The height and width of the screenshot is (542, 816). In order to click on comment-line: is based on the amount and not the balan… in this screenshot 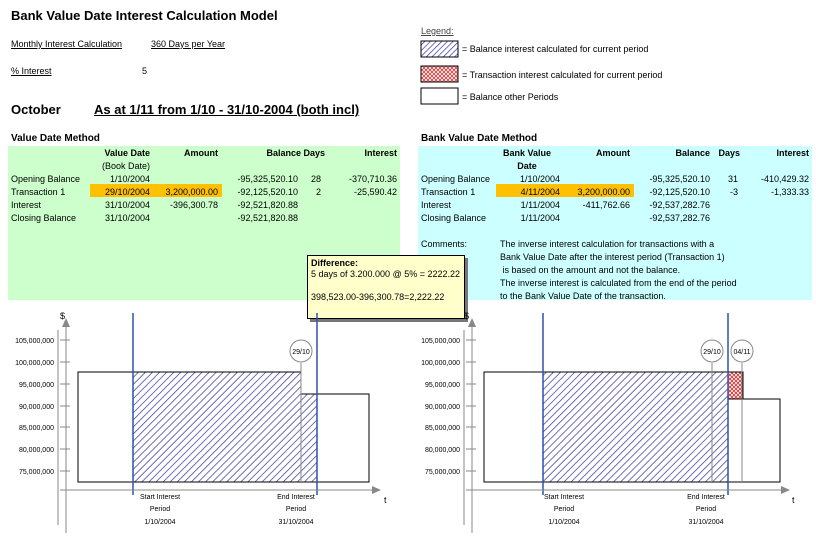, I will do `click(590, 270)`.